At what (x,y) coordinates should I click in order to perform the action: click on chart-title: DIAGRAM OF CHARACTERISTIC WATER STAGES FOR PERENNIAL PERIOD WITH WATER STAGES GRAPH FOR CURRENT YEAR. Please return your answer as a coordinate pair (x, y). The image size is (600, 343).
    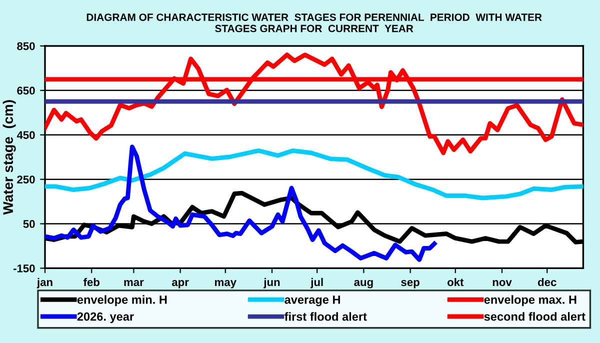
    Looking at the image, I should click on (314, 23).